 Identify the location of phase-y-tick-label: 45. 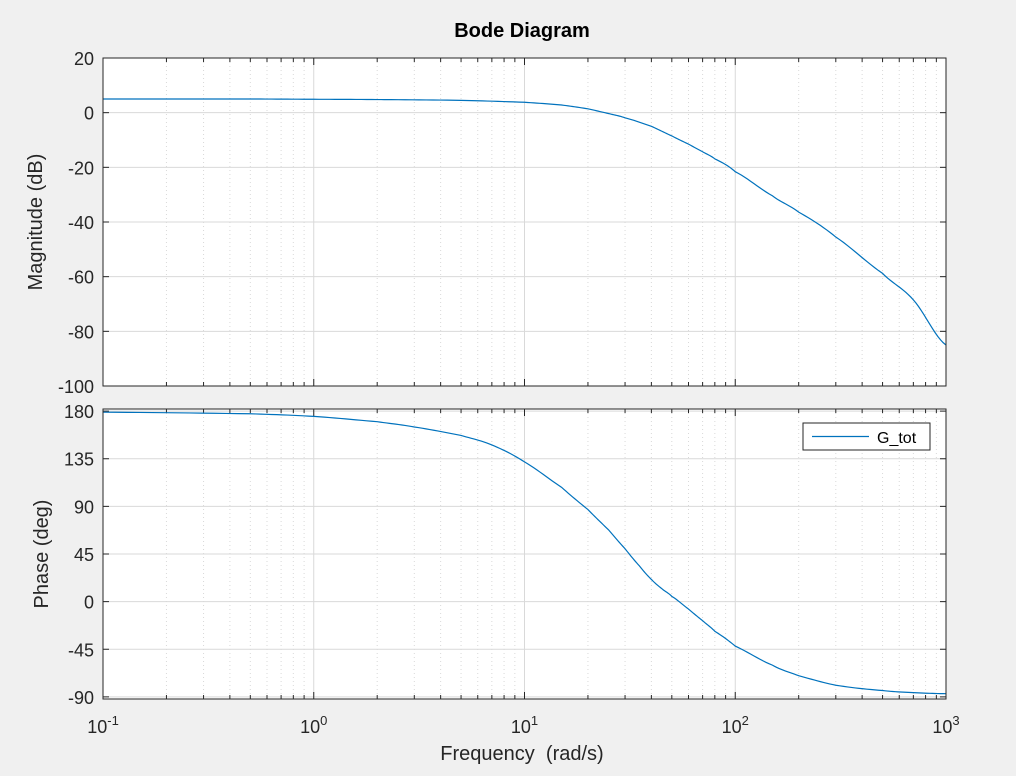
(84, 555).